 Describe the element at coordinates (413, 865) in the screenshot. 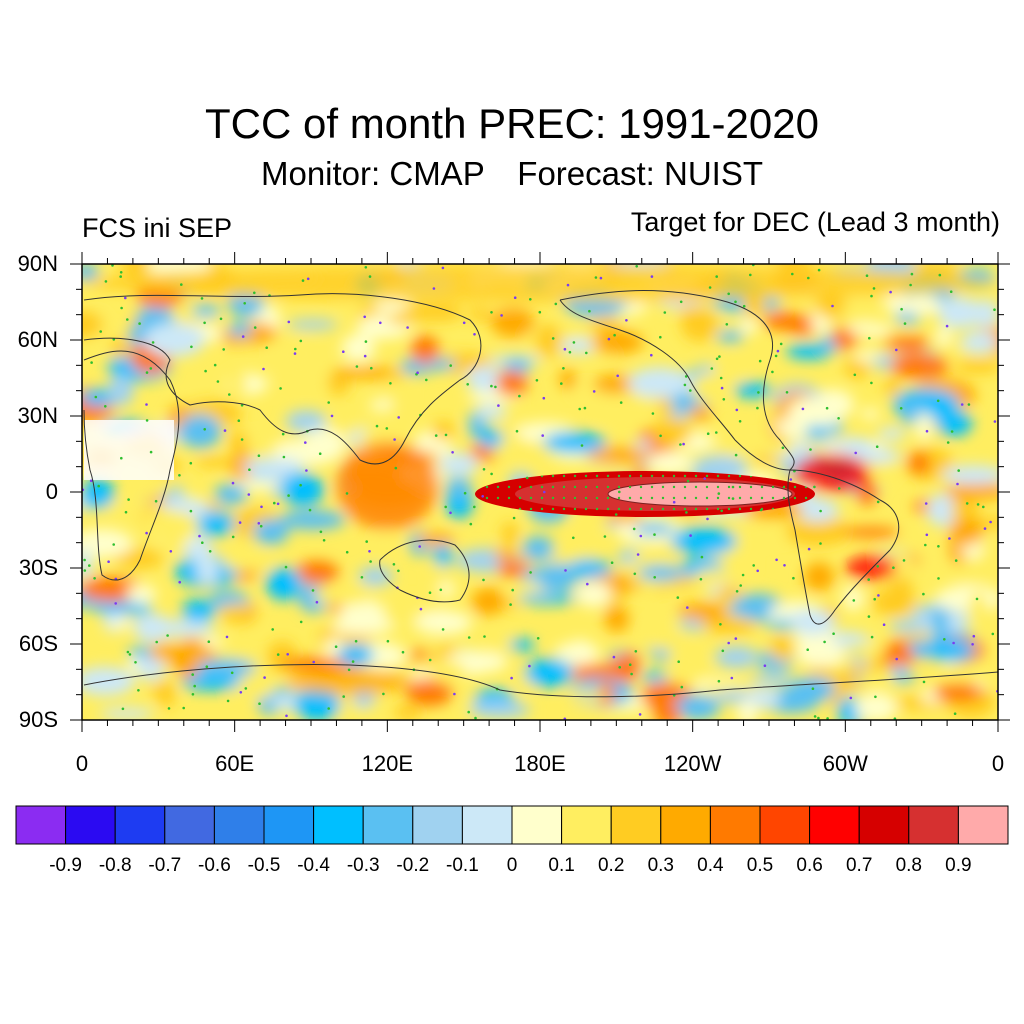

I see `colorbar-label: -0.2` at that location.